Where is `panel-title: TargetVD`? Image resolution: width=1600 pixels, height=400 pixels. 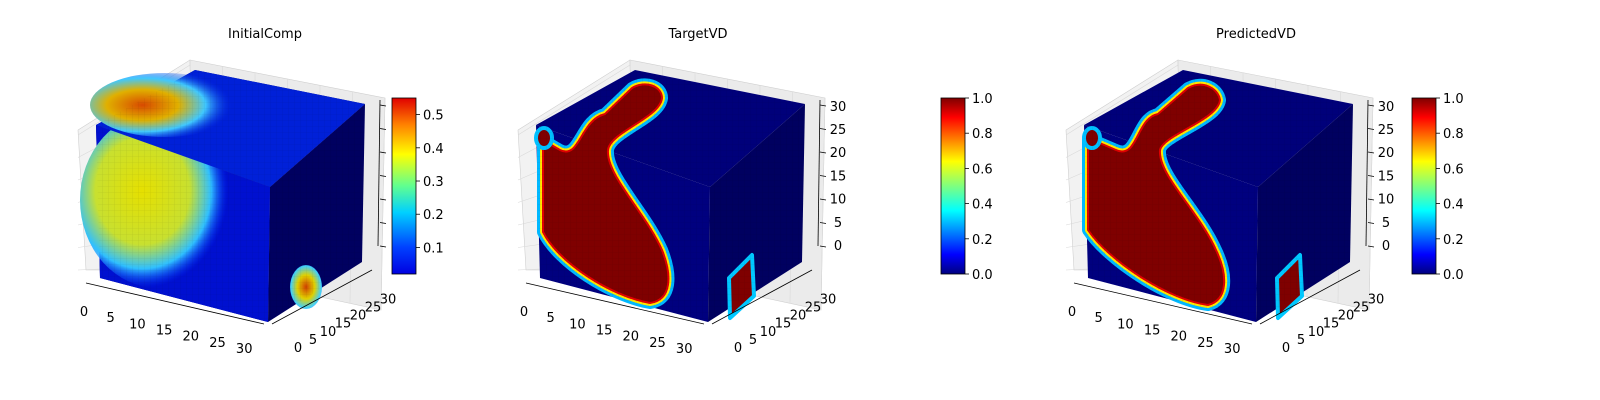
panel-title: TargetVD is located at coordinates (697, 34).